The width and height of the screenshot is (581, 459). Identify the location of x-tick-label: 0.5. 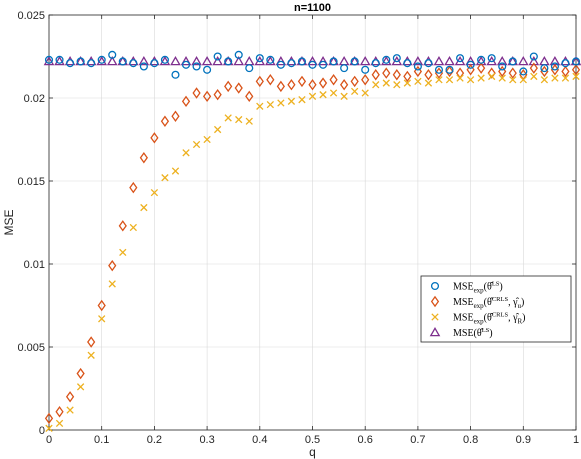
(312, 440).